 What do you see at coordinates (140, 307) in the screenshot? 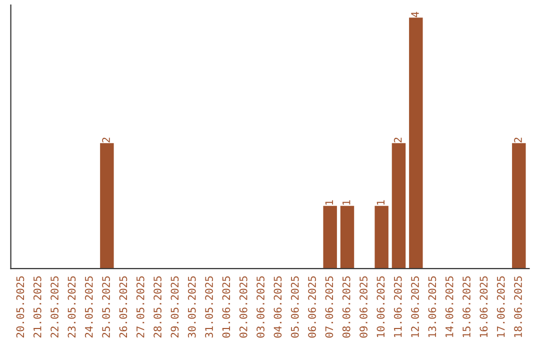
I see `x-tick-label: 27.05.2025` at bounding box center [140, 307].